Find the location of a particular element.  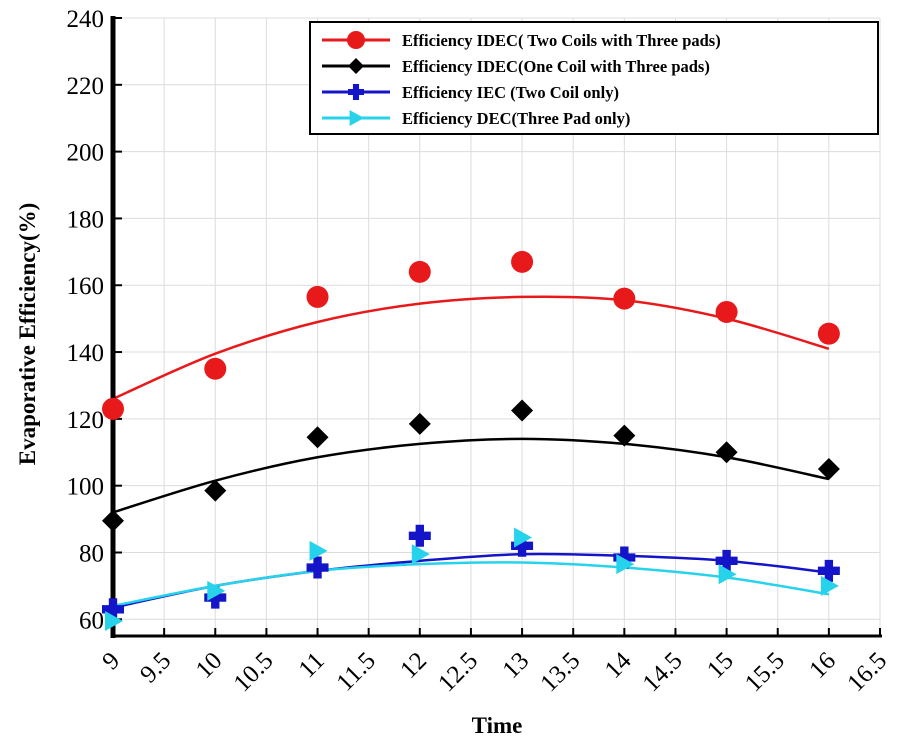

x-tick-label: 13.5 is located at coordinates (560, 672).